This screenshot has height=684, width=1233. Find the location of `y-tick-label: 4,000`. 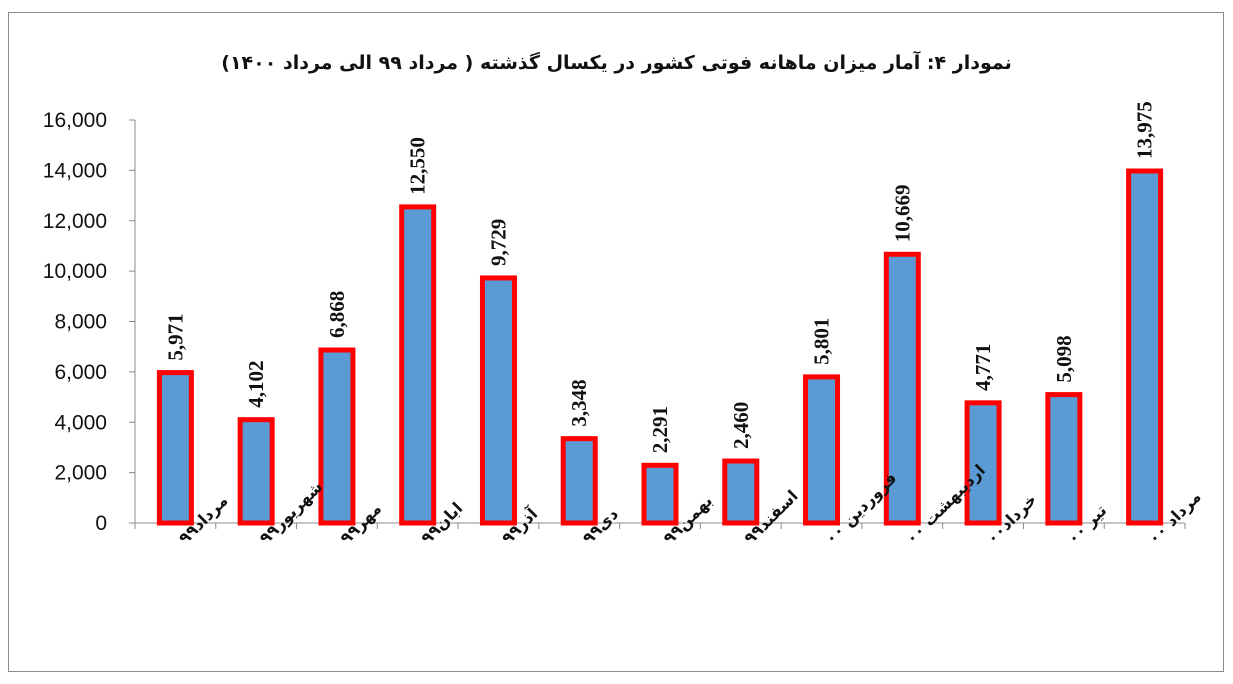

y-tick-label: 4,000 is located at coordinates (80, 422).